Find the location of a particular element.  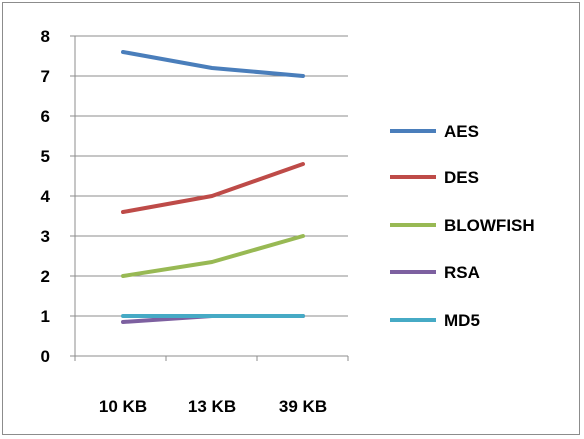

legend-label-rsa: RSA is located at coordinates (462, 272).